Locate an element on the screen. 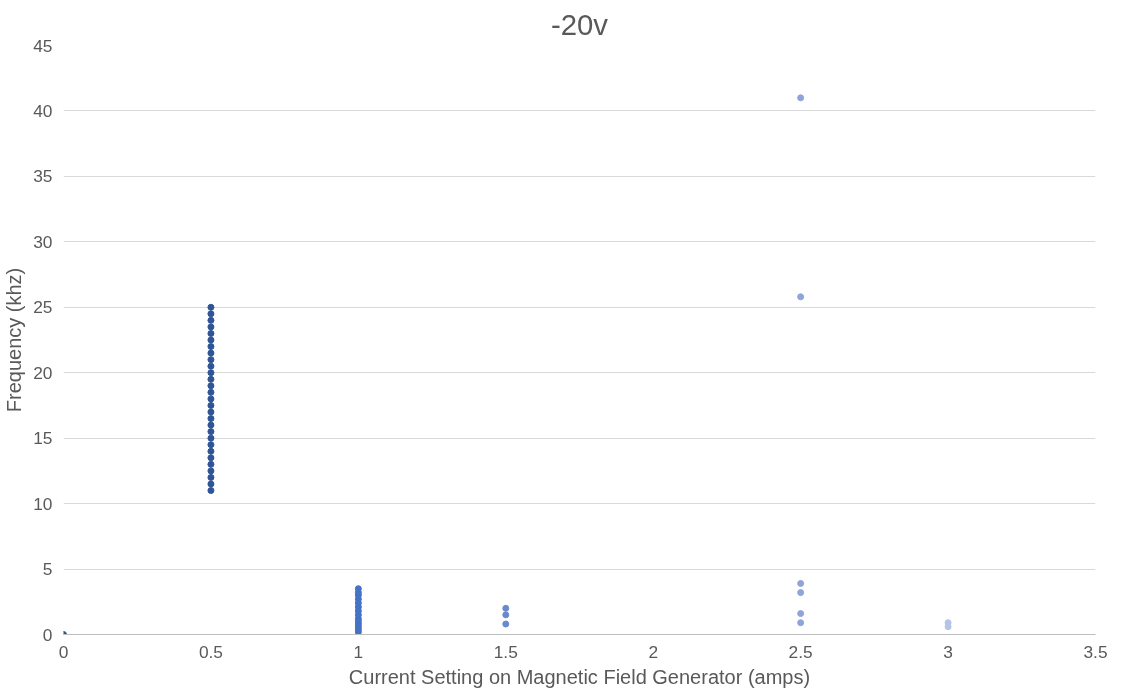  x-tick-label: 2.5 is located at coordinates (800, 651).